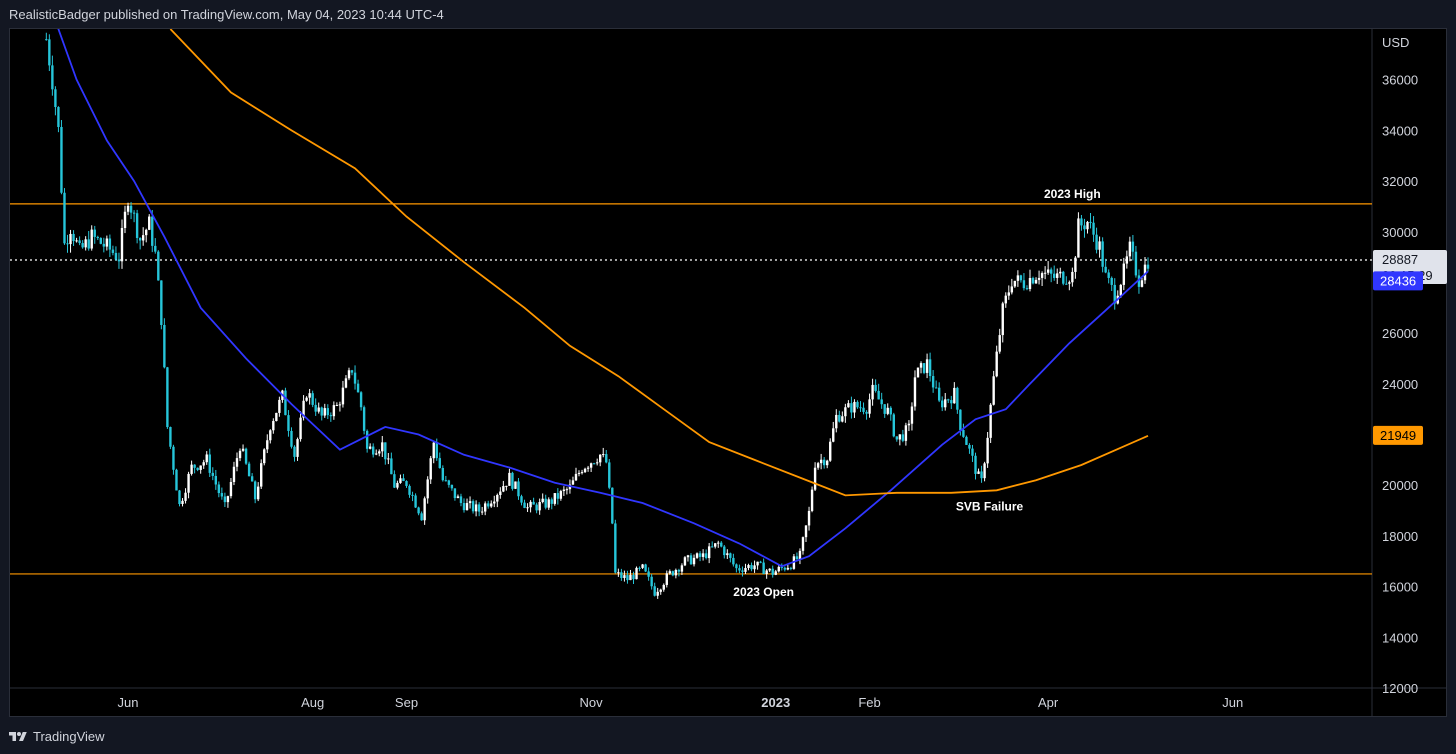 Image resolution: width=1456 pixels, height=754 pixels. What do you see at coordinates (1048, 702) in the screenshot?
I see `x-tick-label: Apr` at bounding box center [1048, 702].